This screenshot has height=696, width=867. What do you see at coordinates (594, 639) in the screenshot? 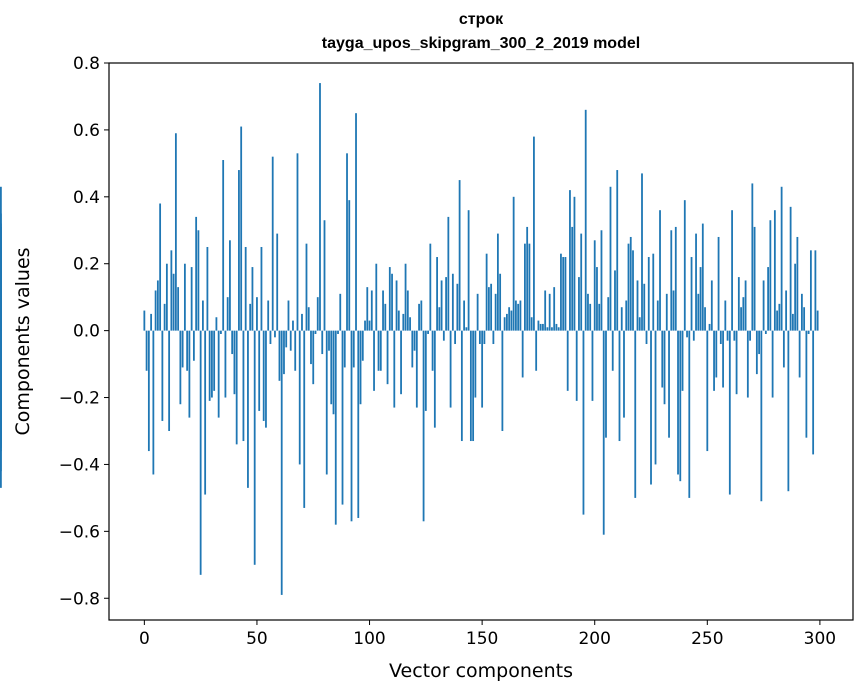
I see `x-tick-label: 200` at bounding box center [594, 639].